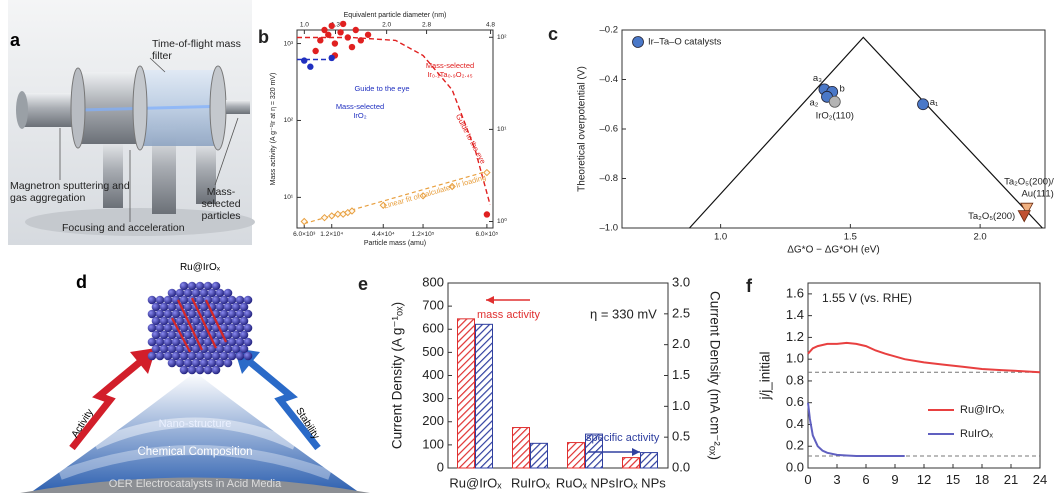 This screenshot has height=493, width=1056. I want to click on tick-label: 10⁰, so click(502, 221).